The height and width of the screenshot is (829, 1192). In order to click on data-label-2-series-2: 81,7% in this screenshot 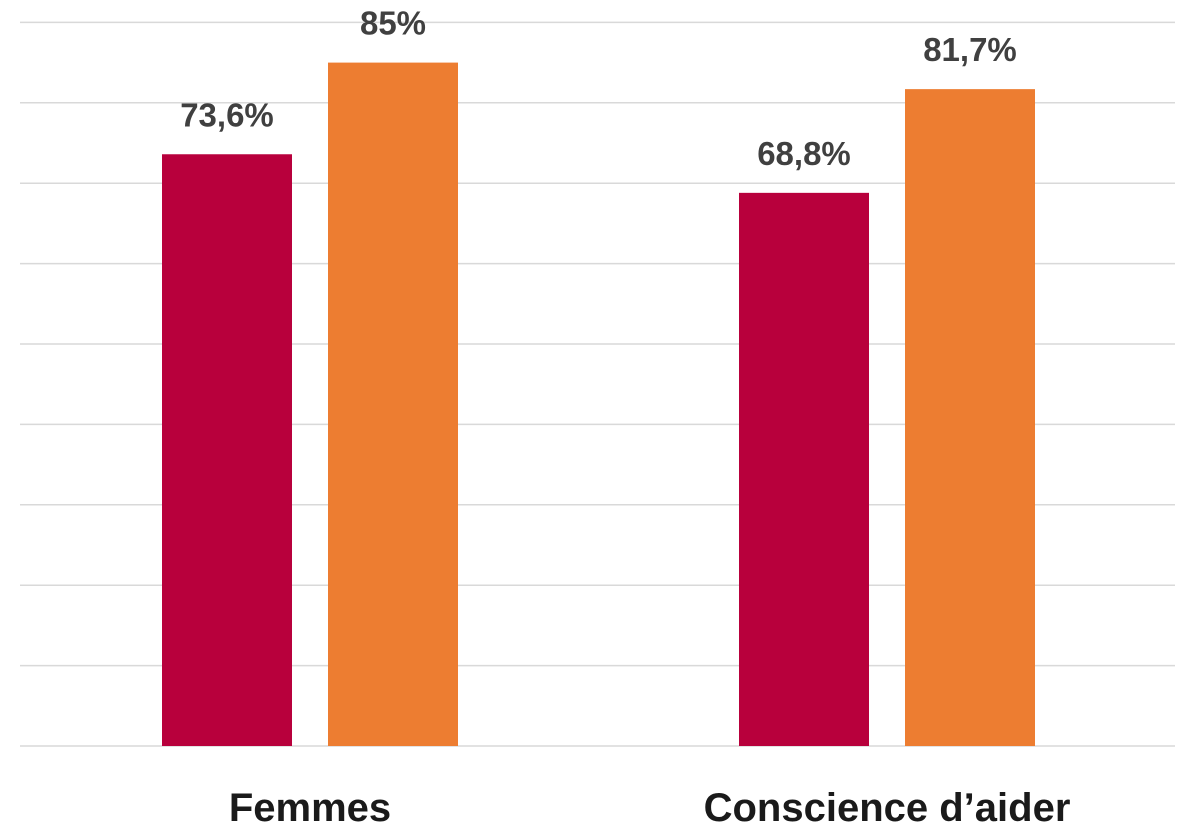, I will do `click(970, 49)`.